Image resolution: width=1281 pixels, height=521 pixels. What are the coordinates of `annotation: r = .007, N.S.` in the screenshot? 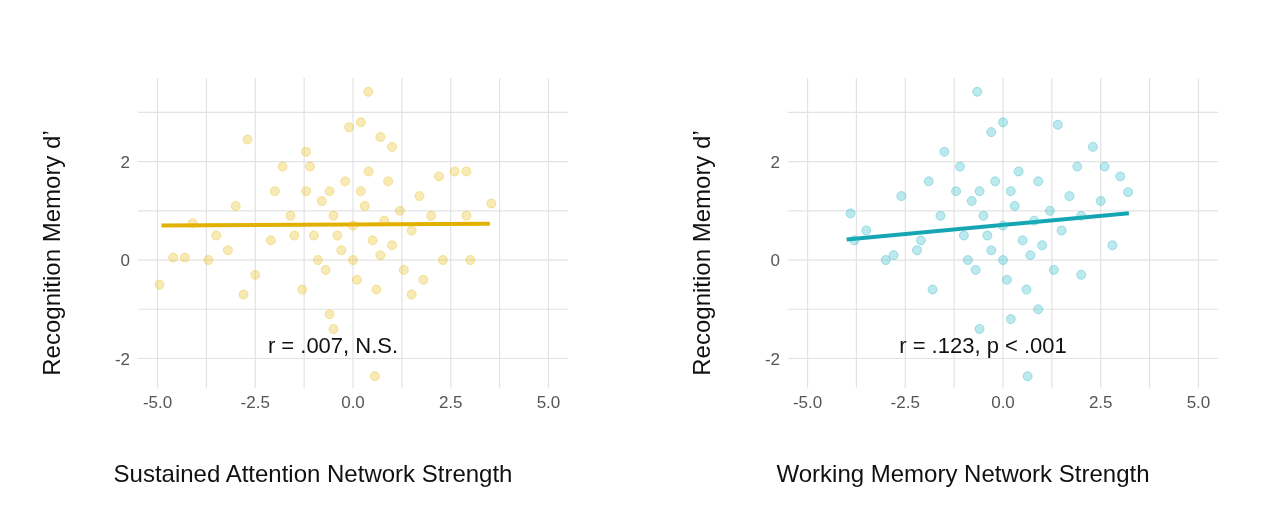 It's located at (333, 345).